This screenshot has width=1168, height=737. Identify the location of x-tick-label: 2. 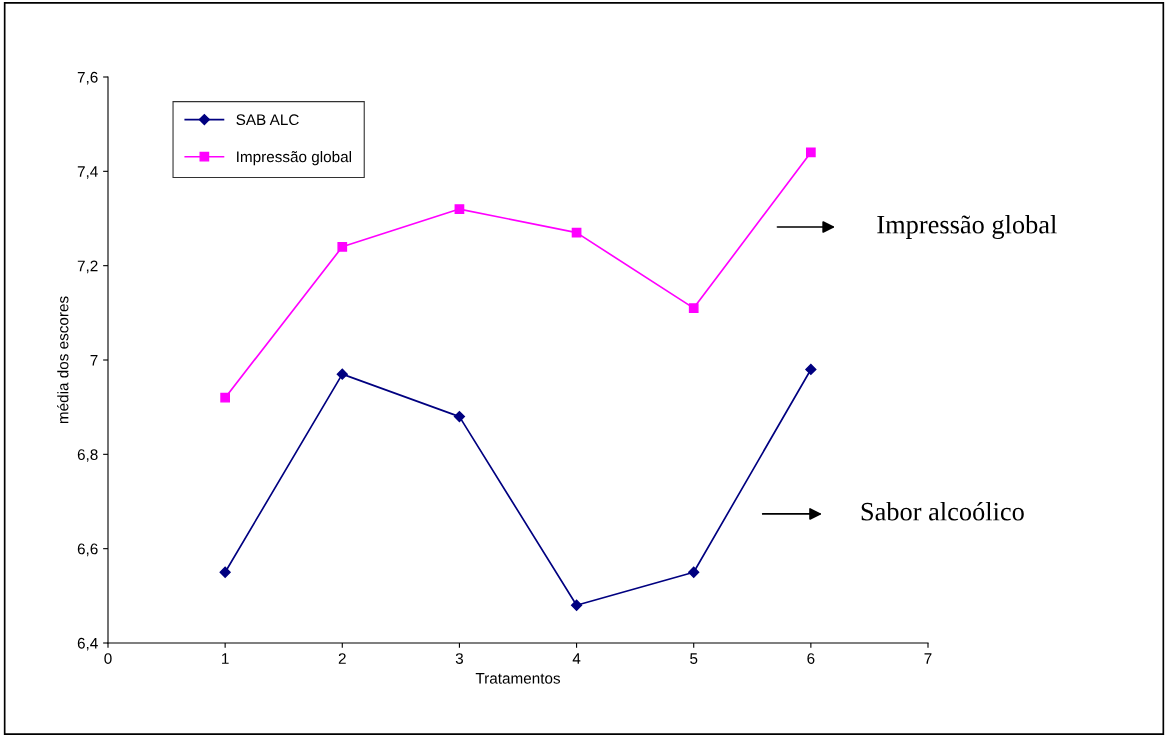
(342, 658).